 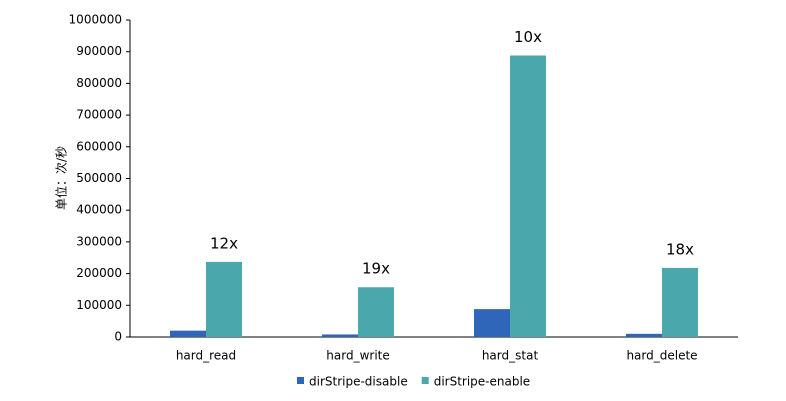 I want to click on annotation: 19x, so click(x=376, y=269).